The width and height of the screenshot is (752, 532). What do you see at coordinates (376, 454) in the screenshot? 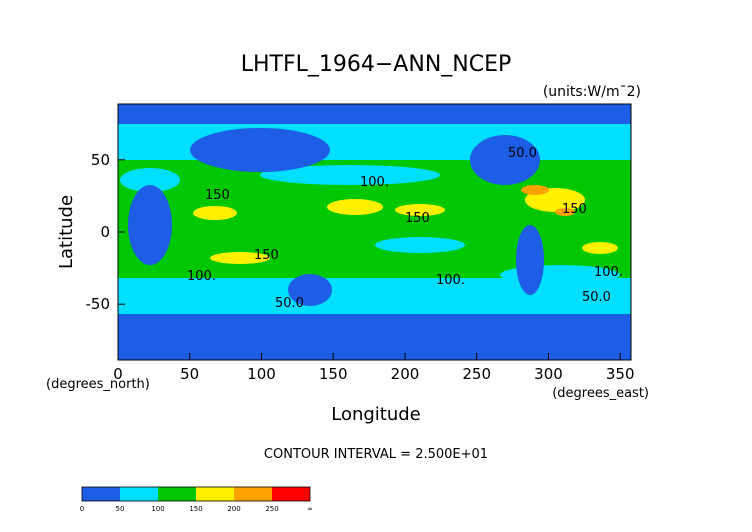
I see `contour-interval-note: CONTOUR INTERVAL = 2.500E+01` at bounding box center [376, 454].